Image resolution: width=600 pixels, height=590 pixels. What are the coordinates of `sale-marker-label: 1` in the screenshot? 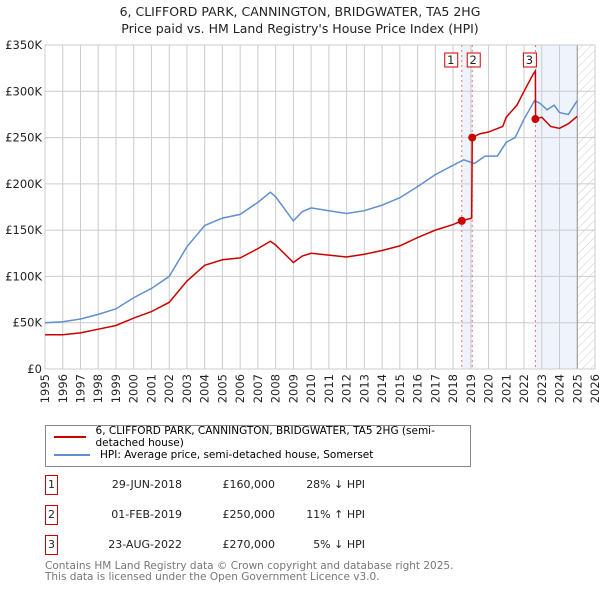 It's located at (450, 60).